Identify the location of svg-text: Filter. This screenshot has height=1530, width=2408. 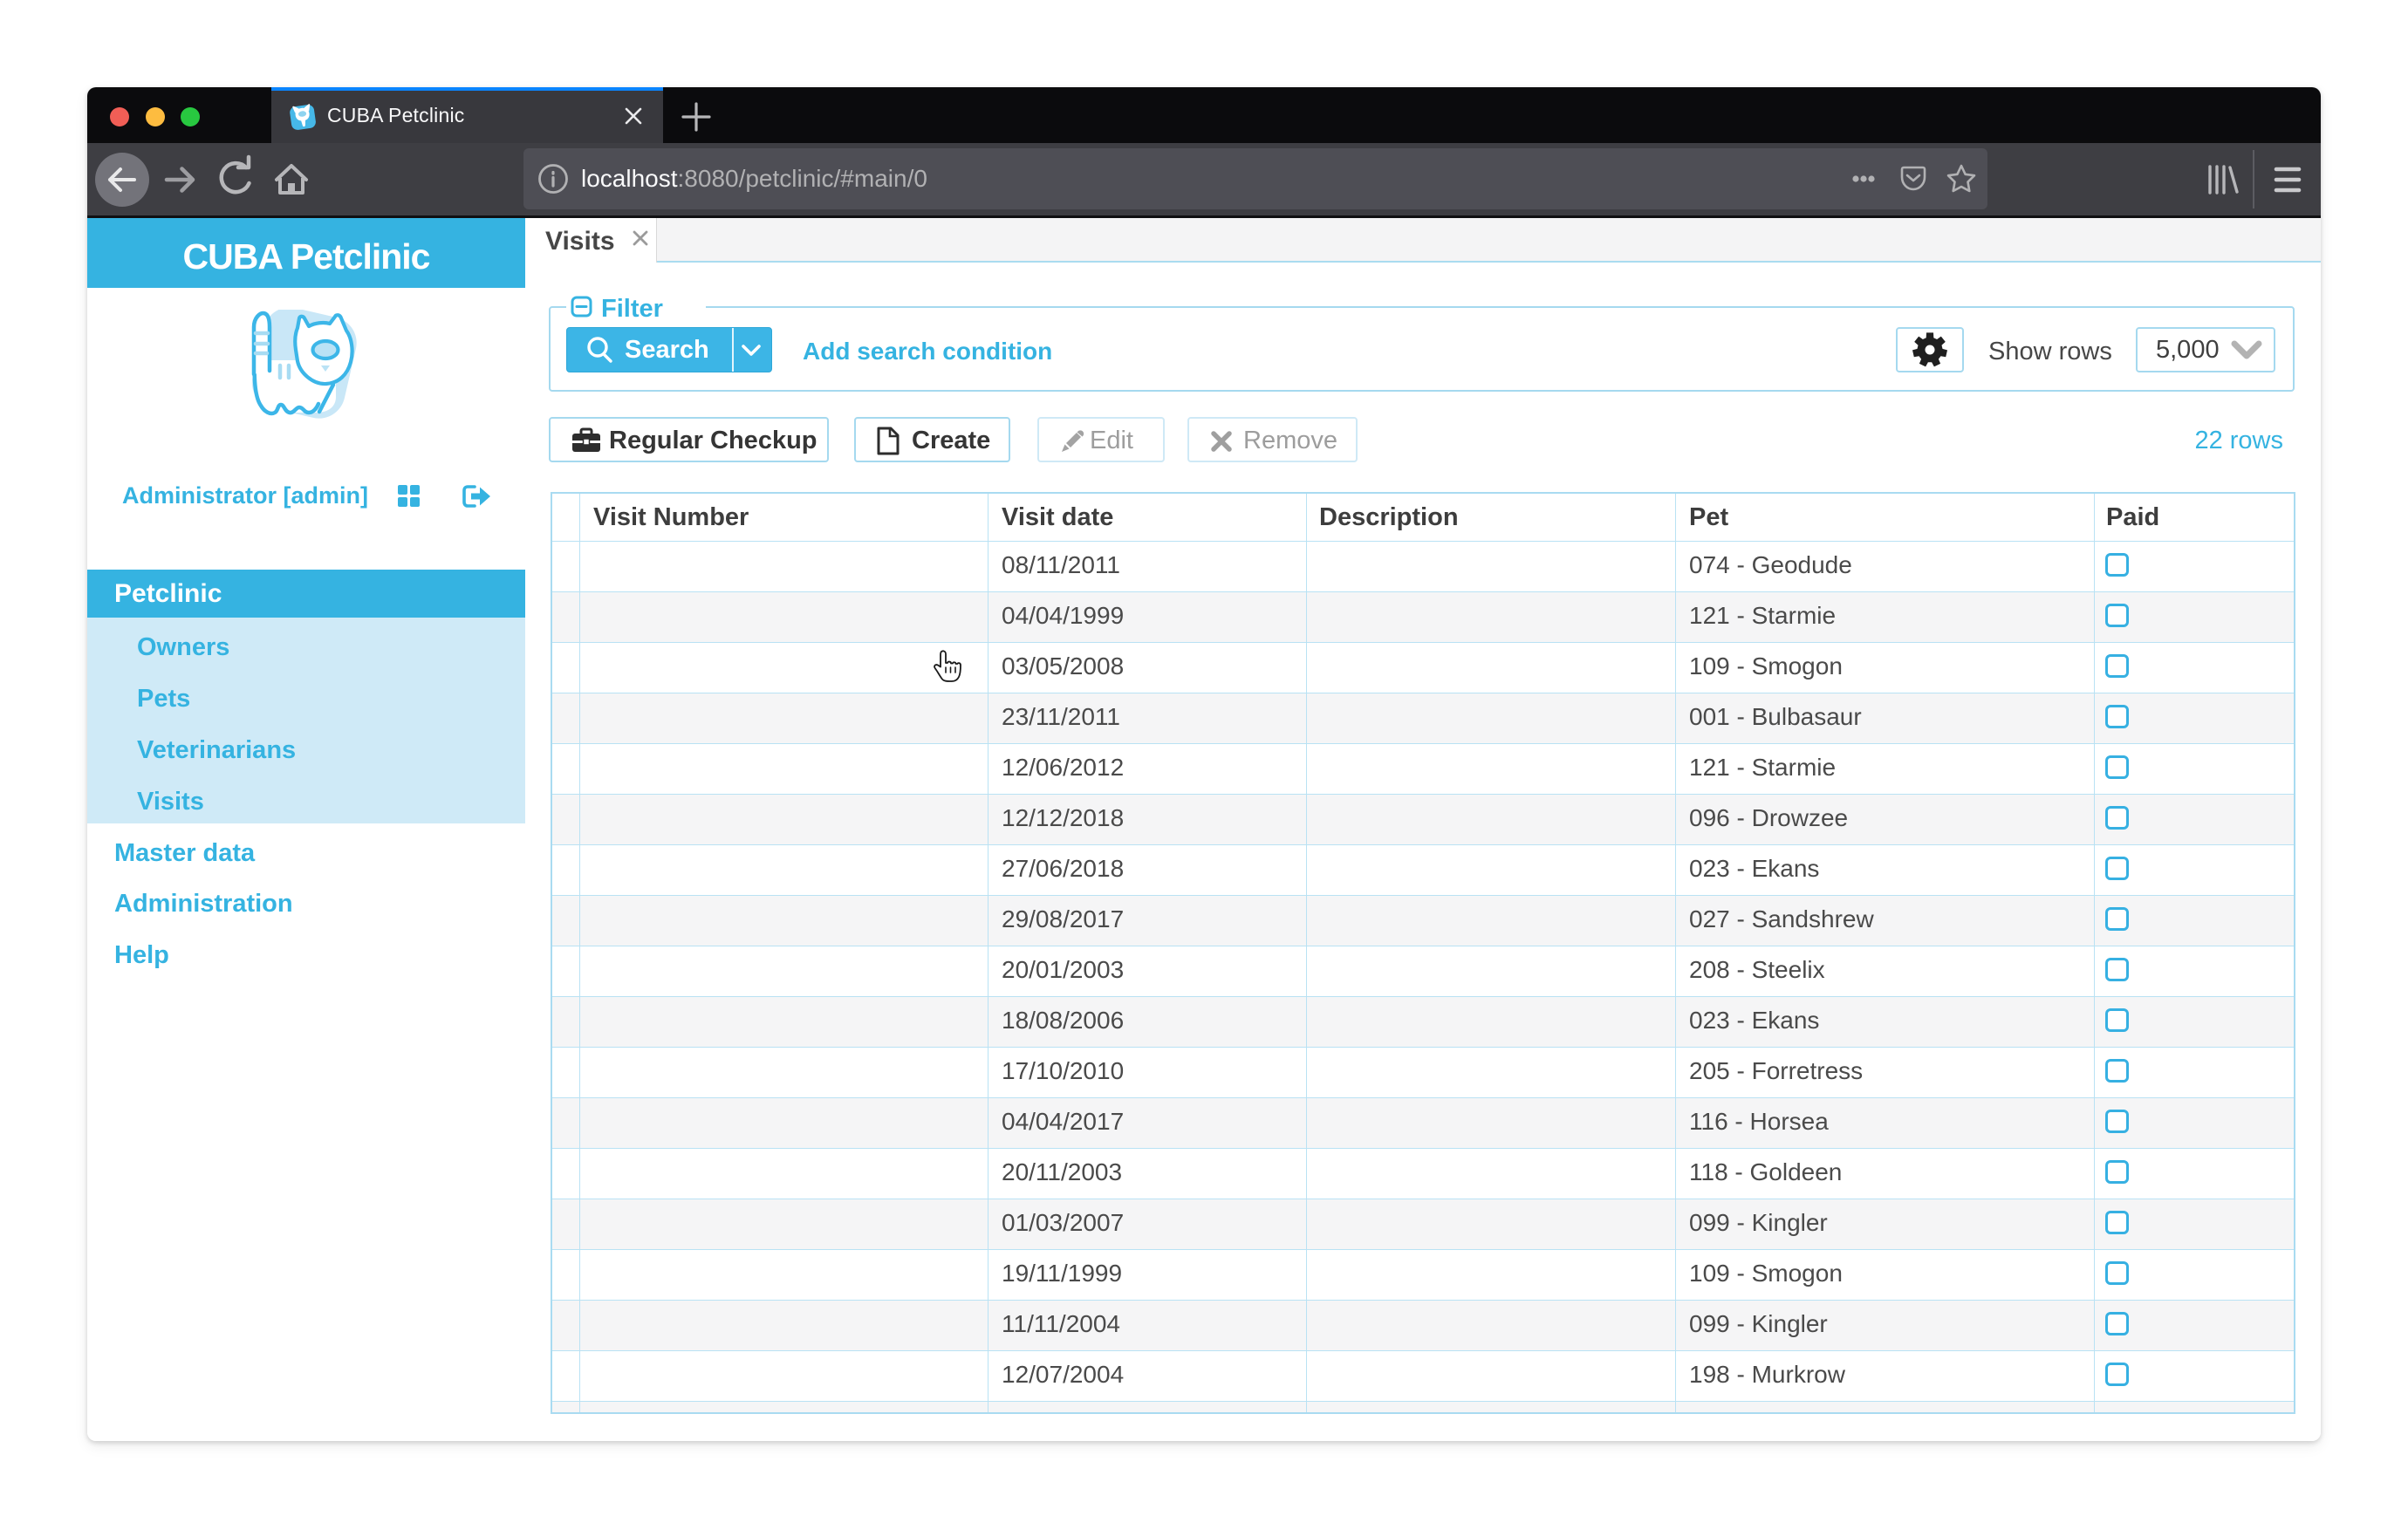
(632, 308).